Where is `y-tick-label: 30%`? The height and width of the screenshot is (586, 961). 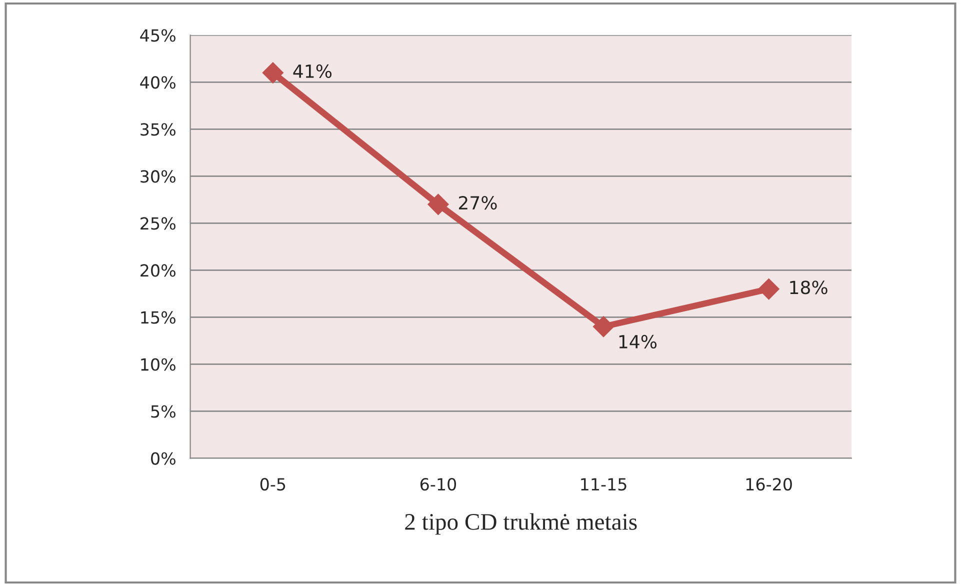 y-tick-label: 30% is located at coordinates (158, 176).